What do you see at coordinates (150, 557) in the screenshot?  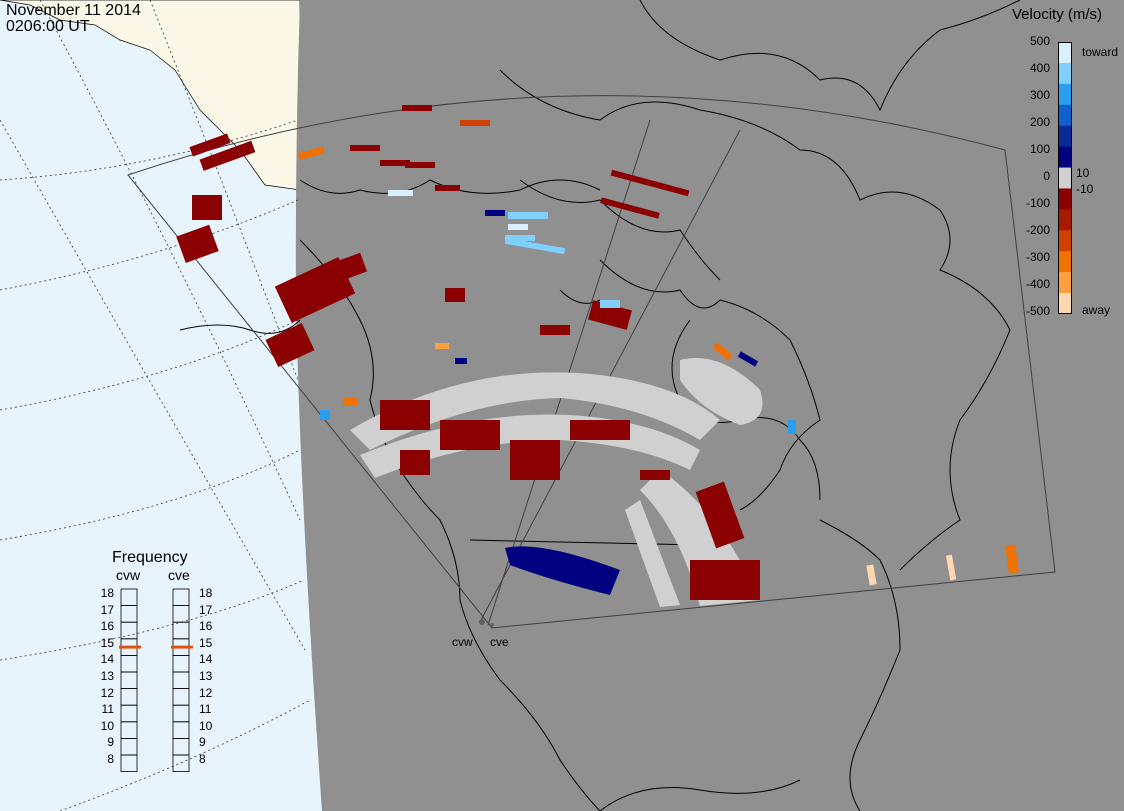 I see `frequency-title: Frequency` at bounding box center [150, 557].